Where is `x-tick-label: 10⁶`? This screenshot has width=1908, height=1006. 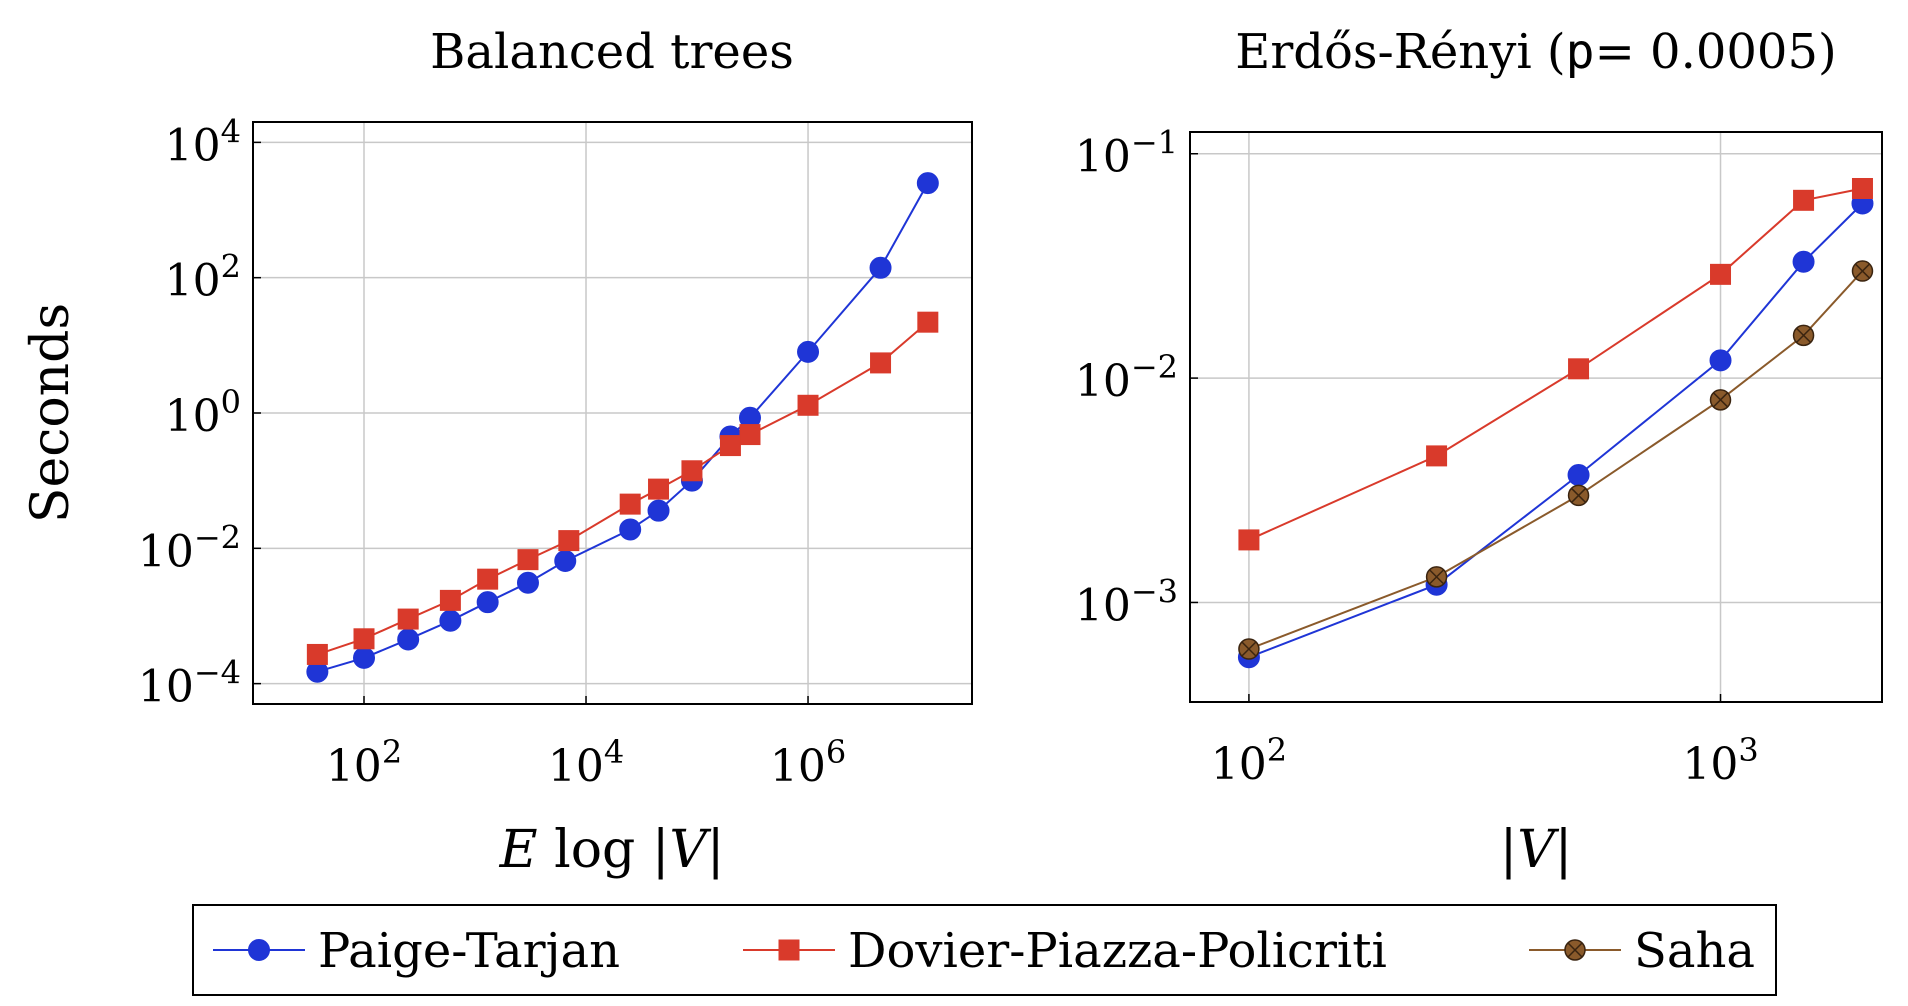 x-tick-label: 10⁶ is located at coordinates (808, 762).